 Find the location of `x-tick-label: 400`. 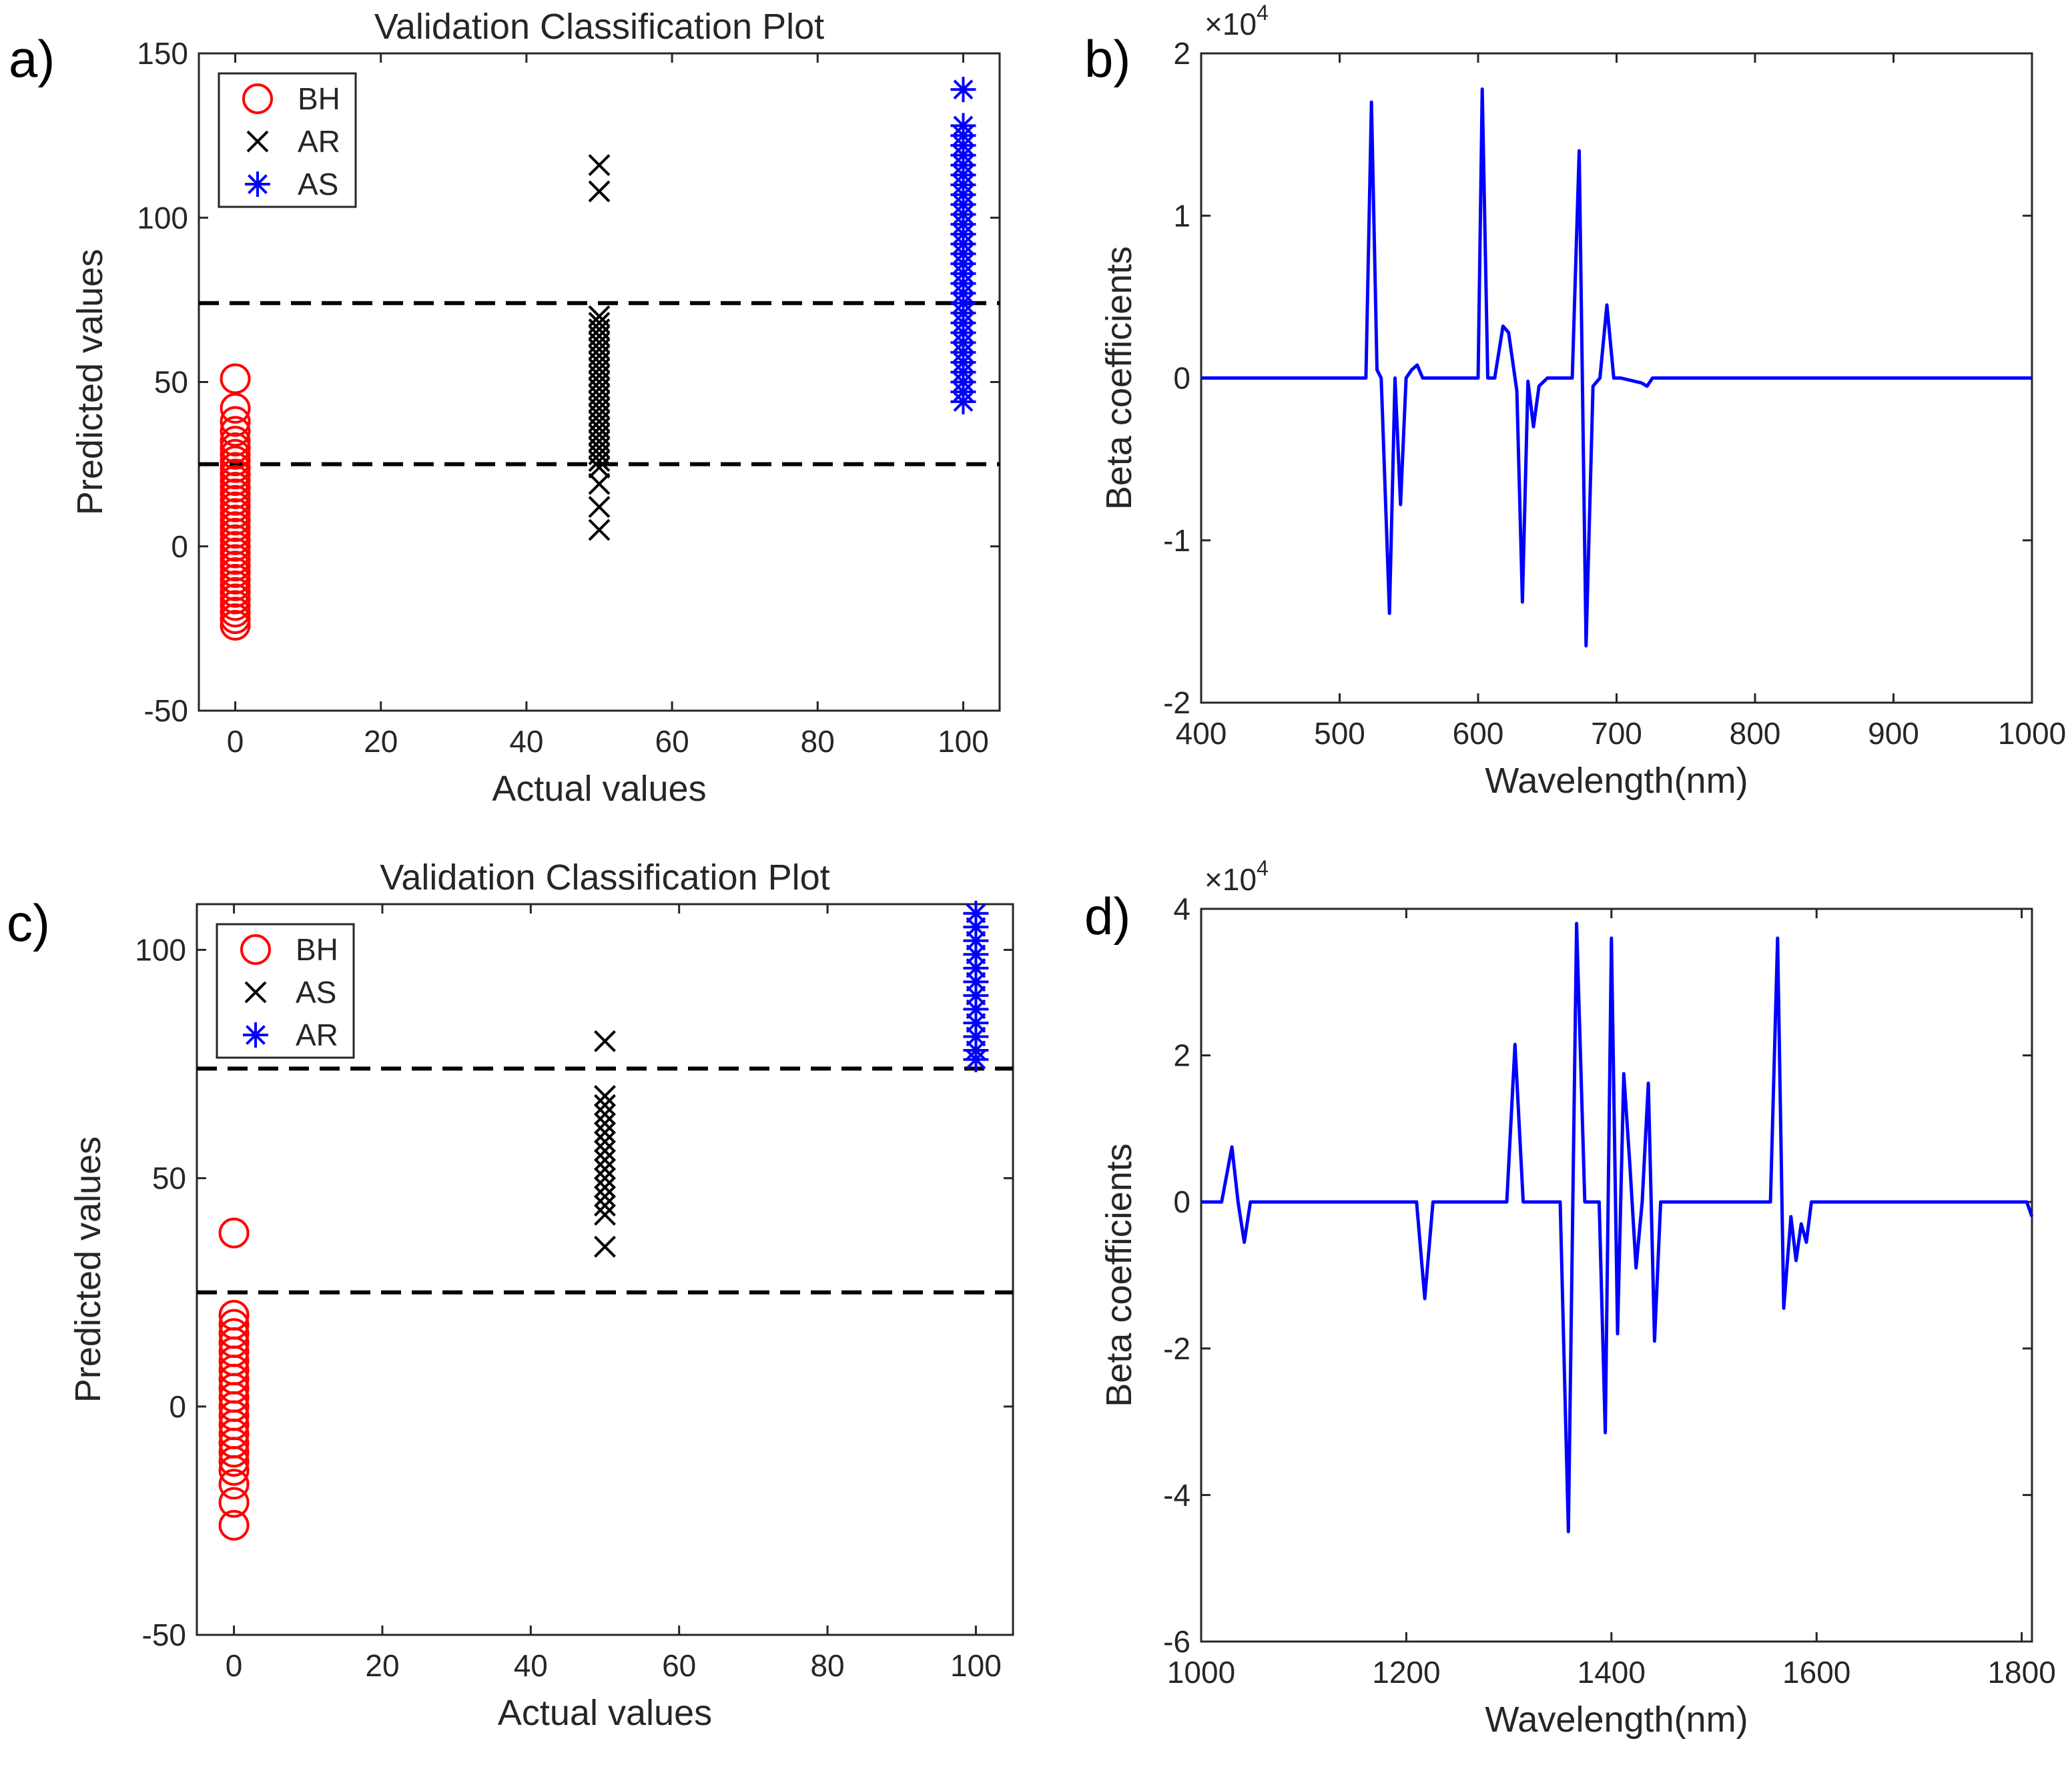

x-tick-label: 400 is located at coordinates (1201, 734).